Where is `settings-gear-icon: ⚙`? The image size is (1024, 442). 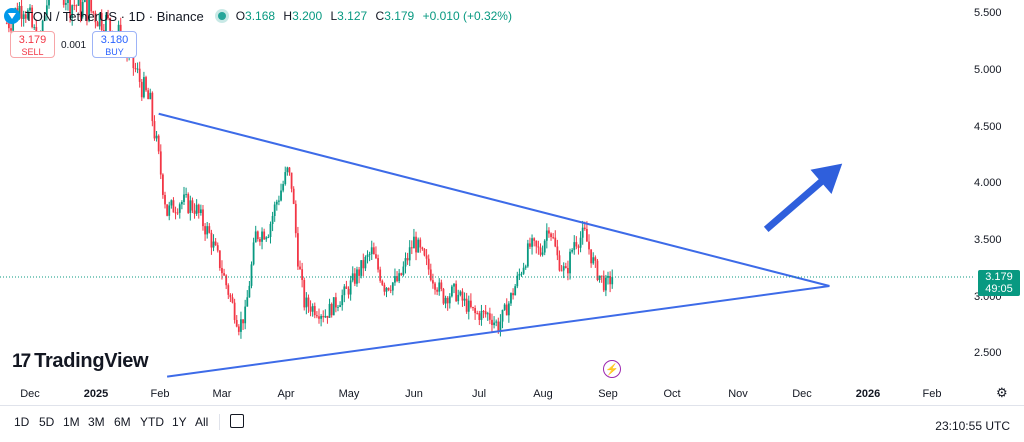 settings-gear-icon: ⚙ is located at coordinates (1002, 392).